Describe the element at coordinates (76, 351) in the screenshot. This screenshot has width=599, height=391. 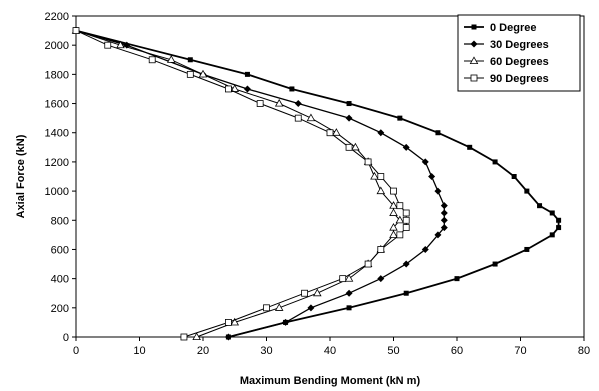
I see `x-tick-label: 0` at that location.